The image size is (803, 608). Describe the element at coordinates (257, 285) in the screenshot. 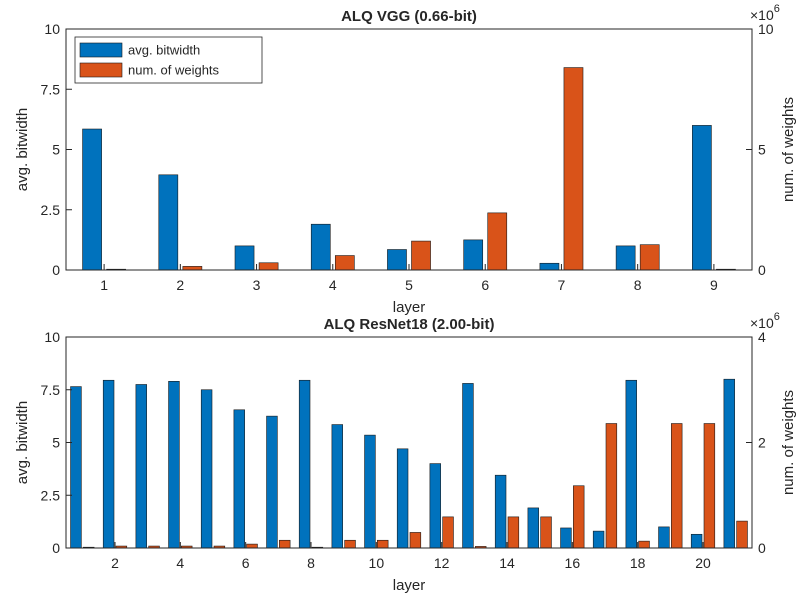

I see `xtick-label: 3` at that location.